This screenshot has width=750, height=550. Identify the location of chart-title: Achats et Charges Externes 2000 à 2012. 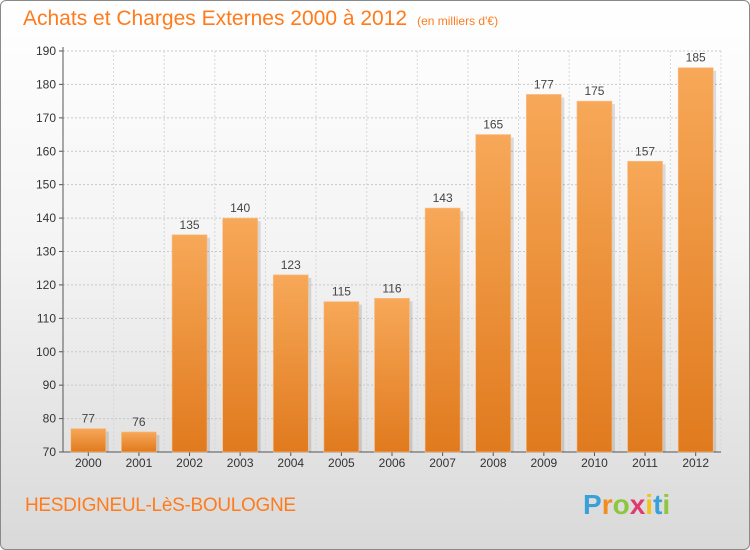
(215, 18).